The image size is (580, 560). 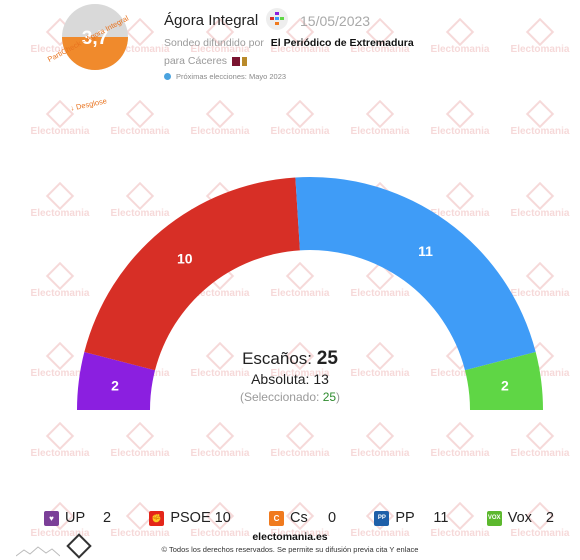 I want to click on legend-item-vox: VOX Vox 2, so click(x=520, y=518).